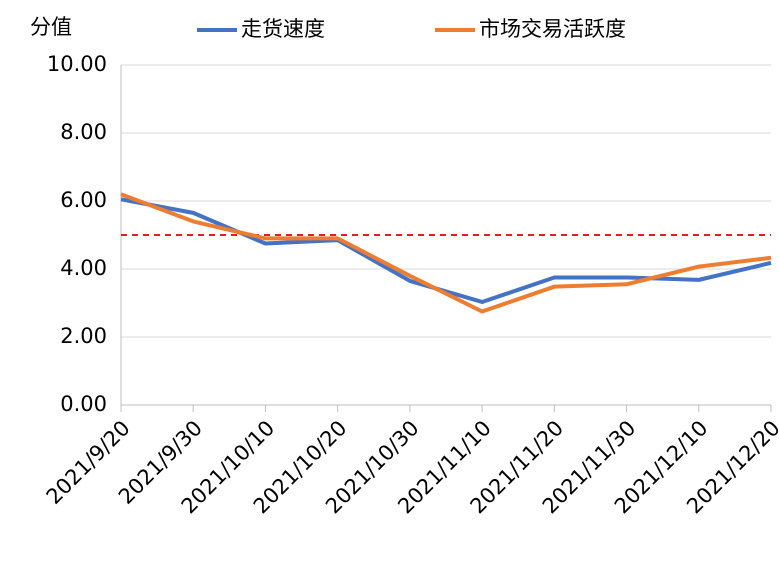  What do you see at coordinates (83, 336) in the screenshot?
I see `y-tick-label: 2.00` at bounding box center [83, 336].